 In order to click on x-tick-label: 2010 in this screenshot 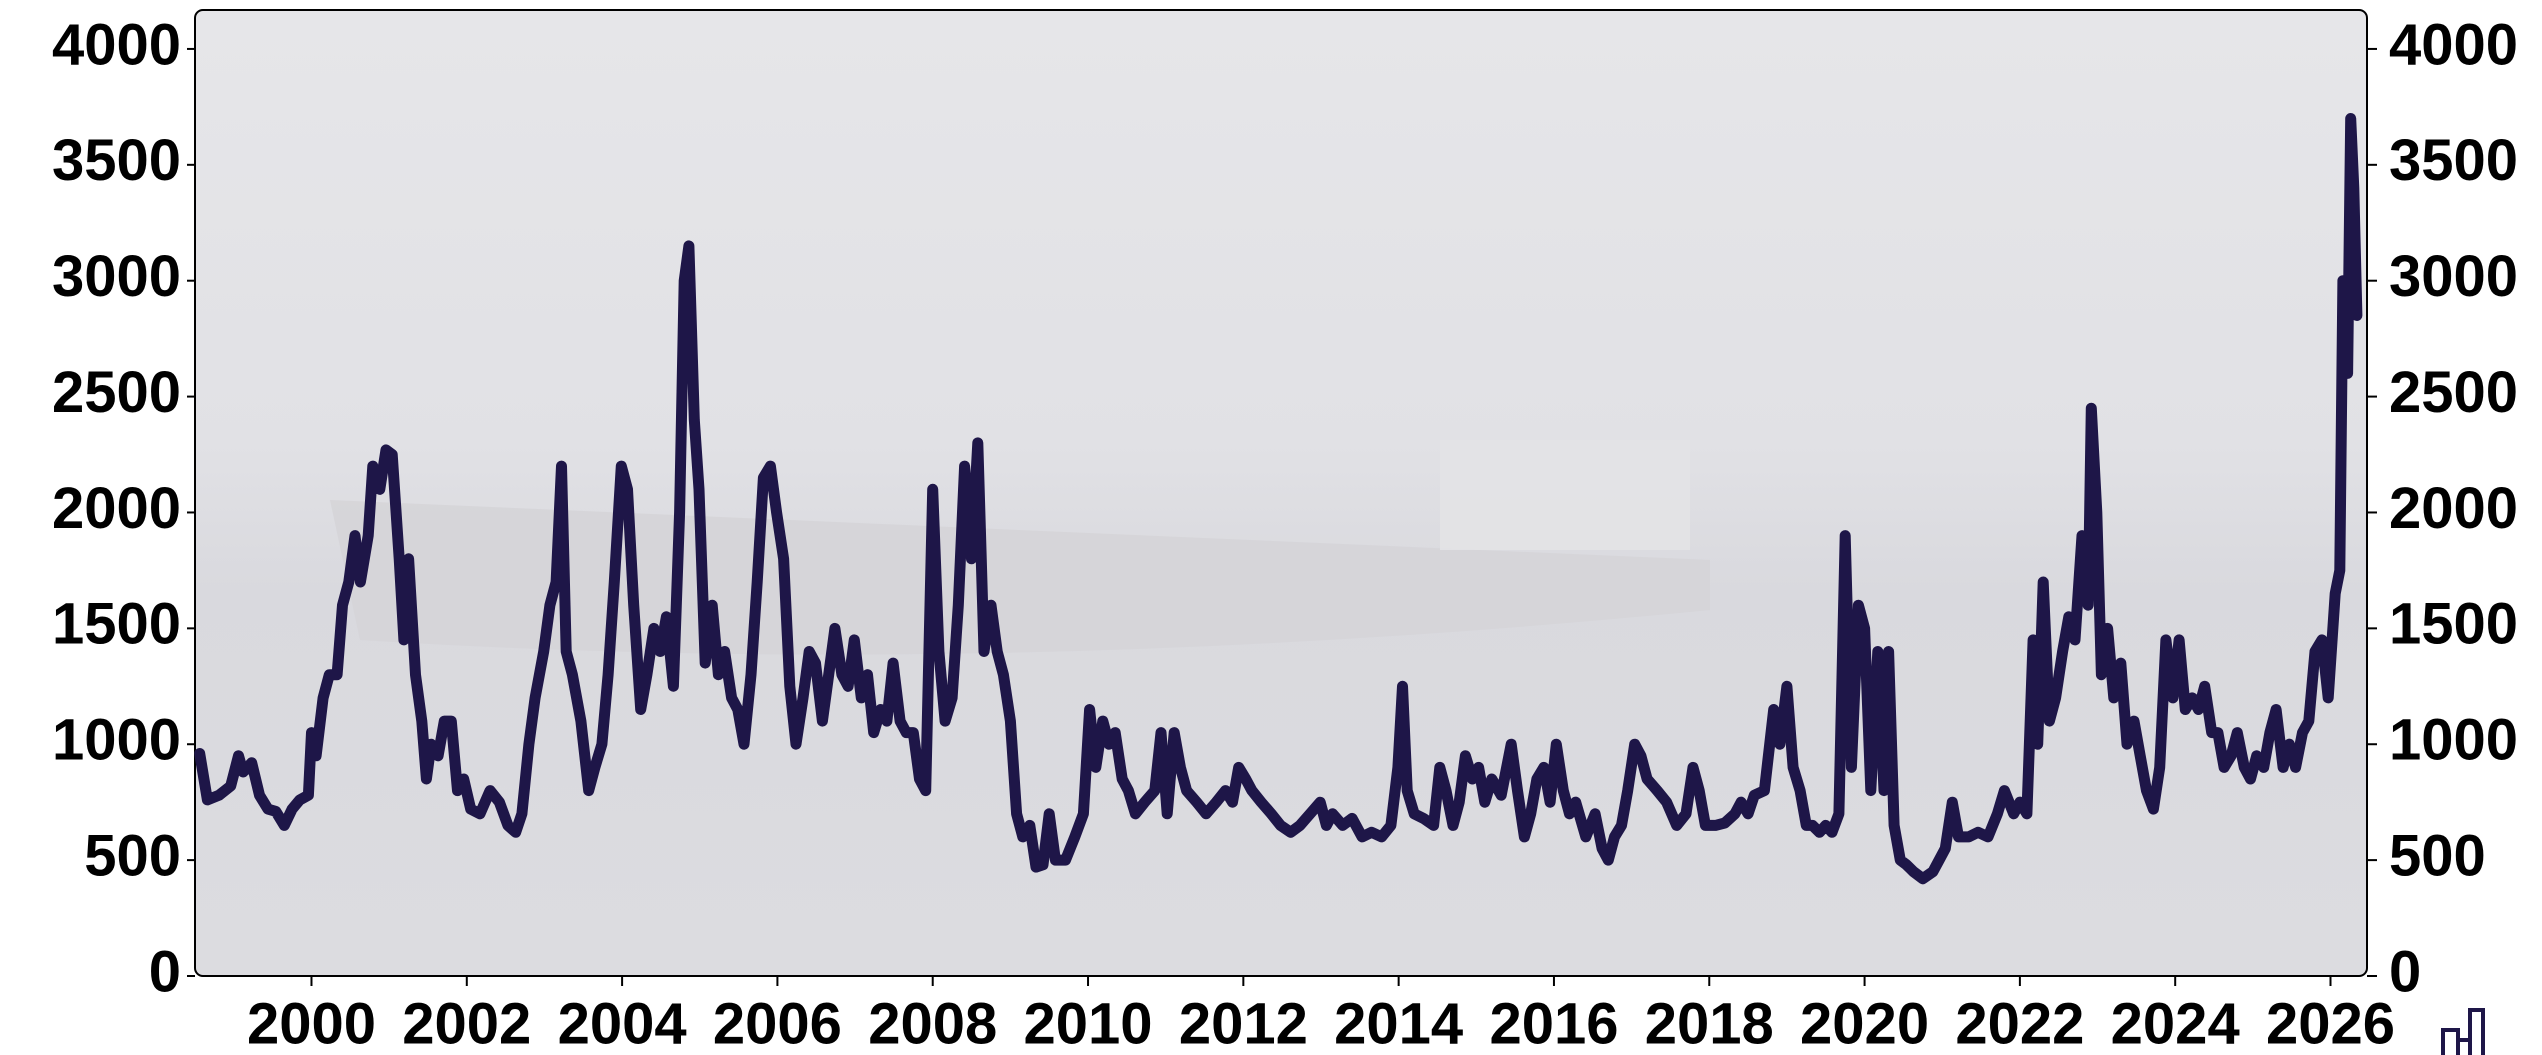, I will do `click(1088, 1023)`.